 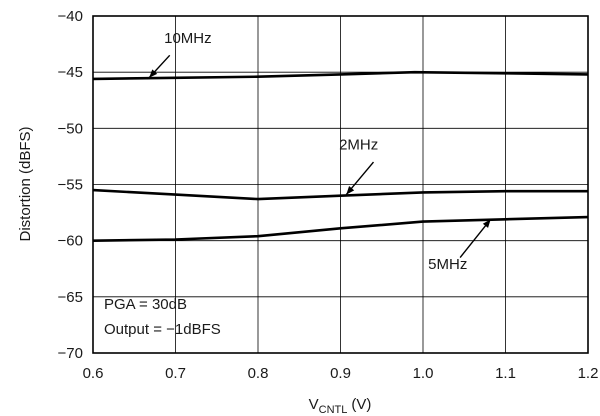 What do you see at coordinates (93, 373) in the screenshot?
I see `x-tick-label: 0.6` at bounding box center [93, 373].